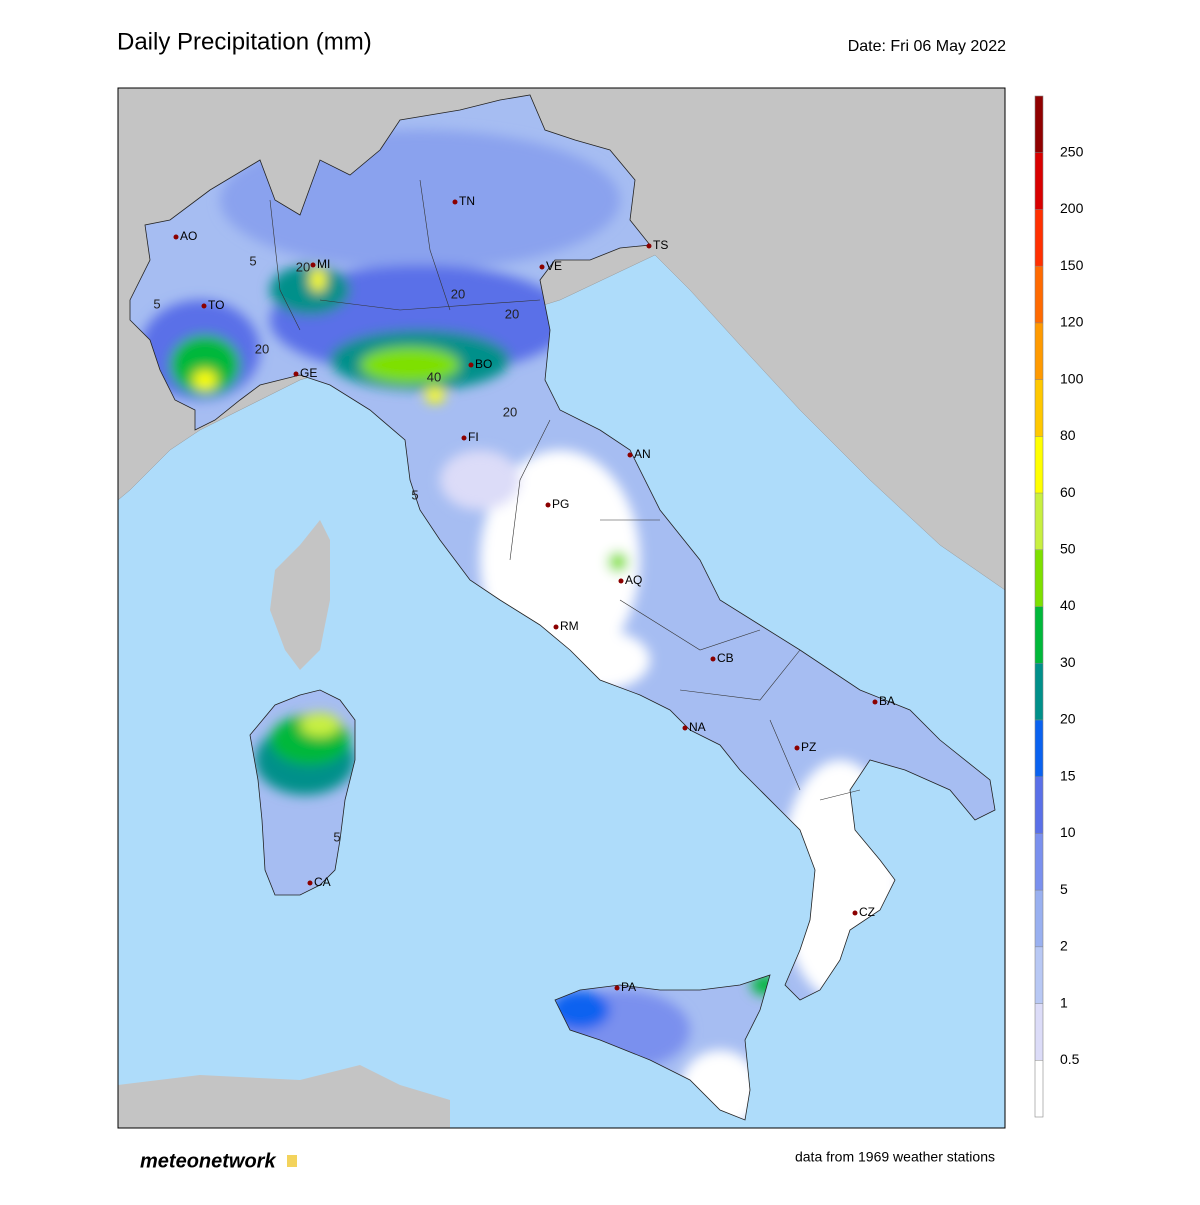 This screenshot has width=1200, height=1205. What do you see at coordinates (1072, 378) in the screenshot?
I see `legend-label: 100` at bounding box center [1072, 378].